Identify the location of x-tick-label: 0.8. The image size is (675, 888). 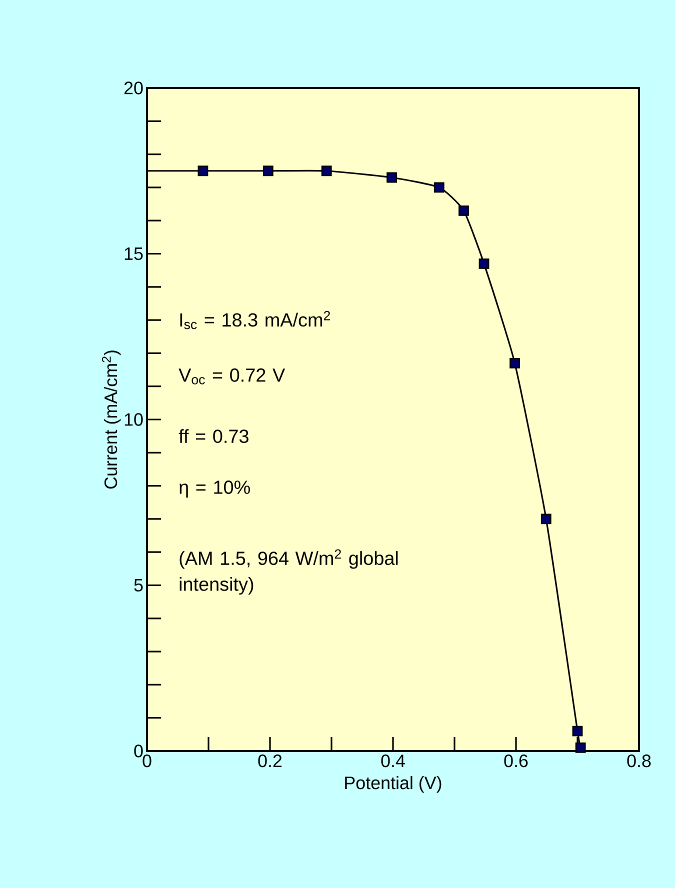
(639, 761).